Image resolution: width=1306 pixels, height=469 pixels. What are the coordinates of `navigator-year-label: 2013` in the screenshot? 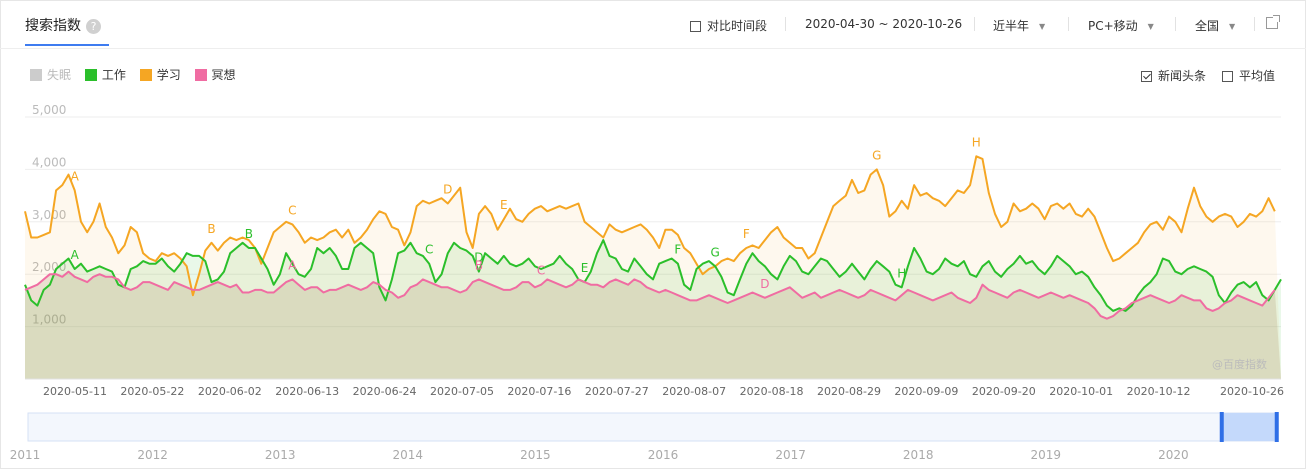 It's located at (280, 455).